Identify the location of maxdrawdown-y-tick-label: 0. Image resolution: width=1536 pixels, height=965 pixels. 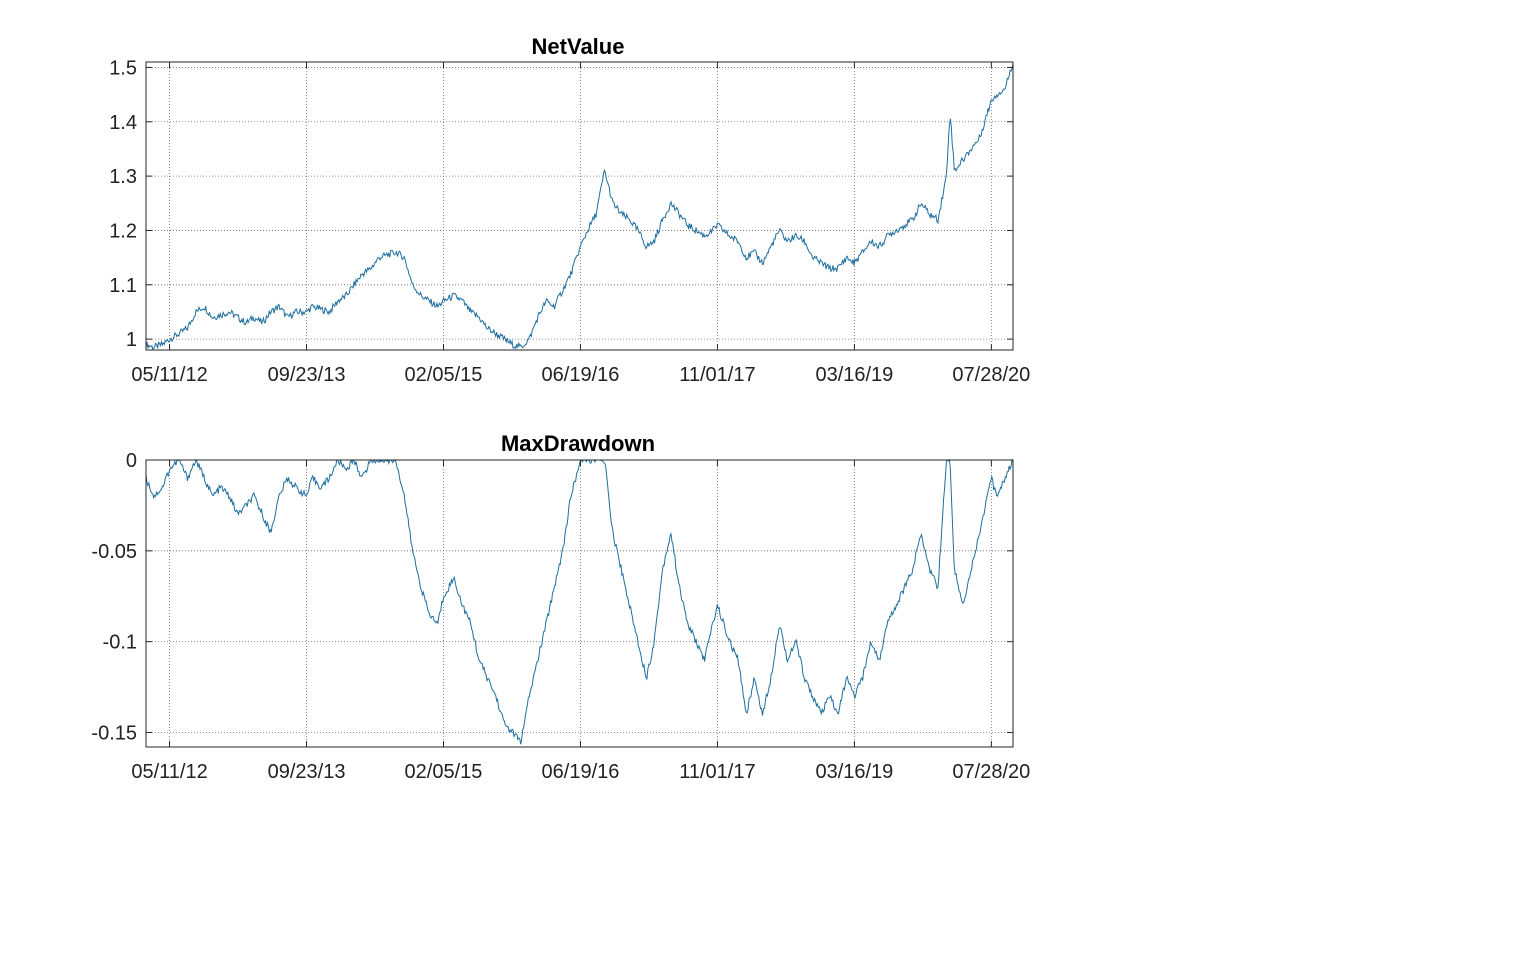
(131, 461).